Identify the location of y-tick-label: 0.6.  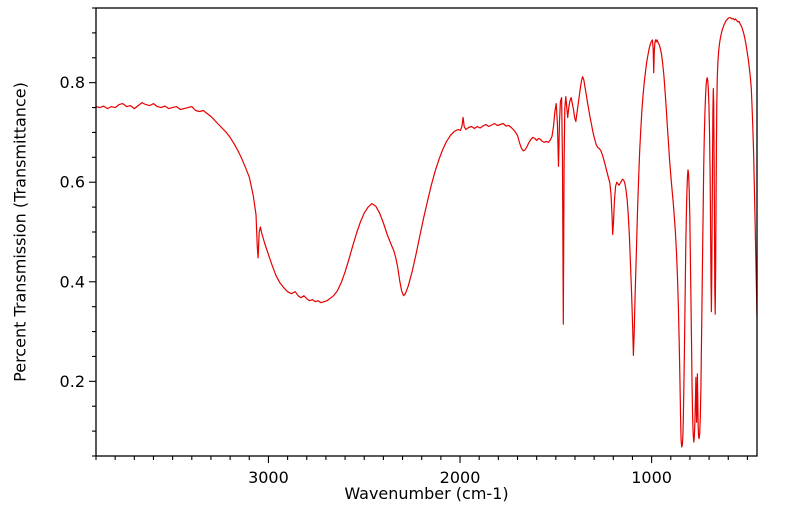
(72, 182).